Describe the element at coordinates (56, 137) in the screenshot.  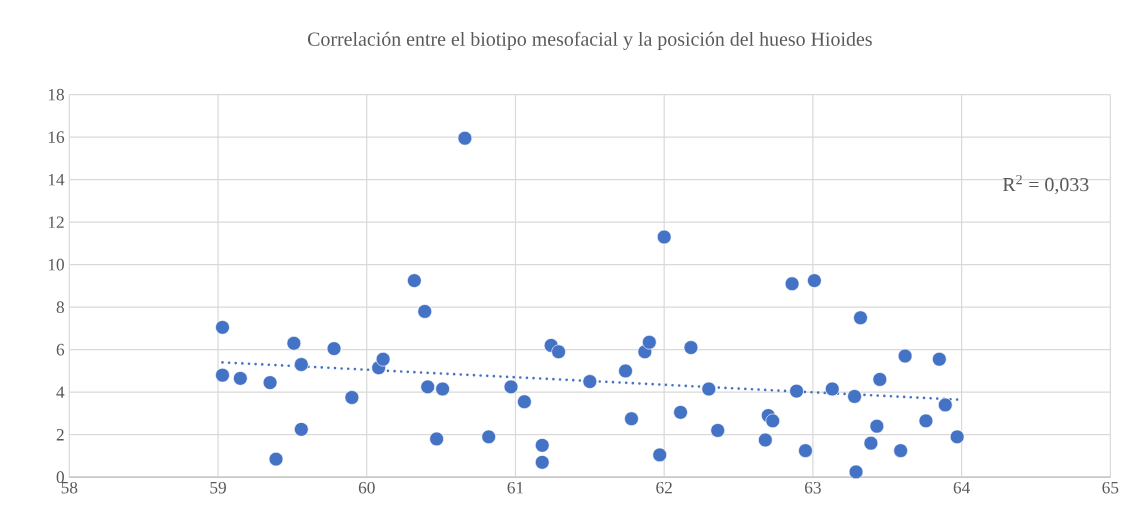
I see `y-tick-label: 16` at that location.